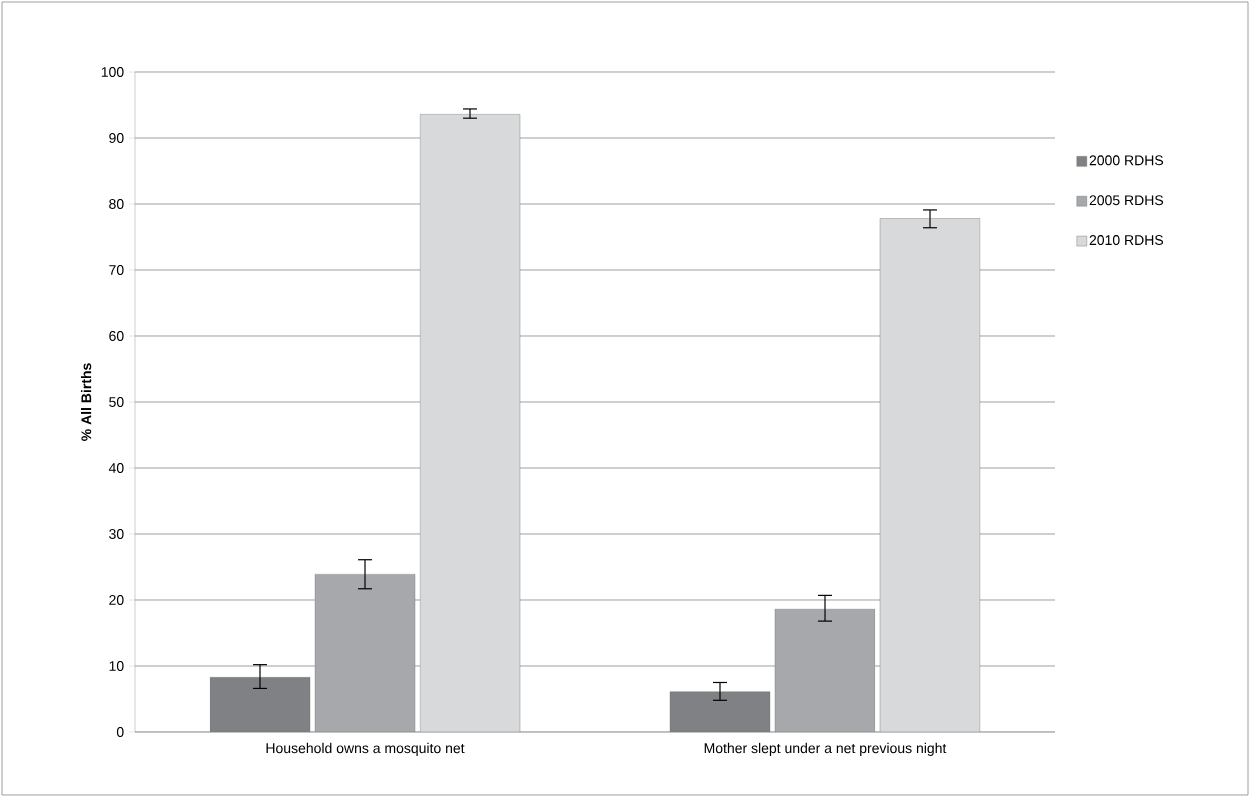  Describe the element at coordinates (365, 749) in the screenshot. I see `x-tick-label: Household owns a mosquito net` at that location.